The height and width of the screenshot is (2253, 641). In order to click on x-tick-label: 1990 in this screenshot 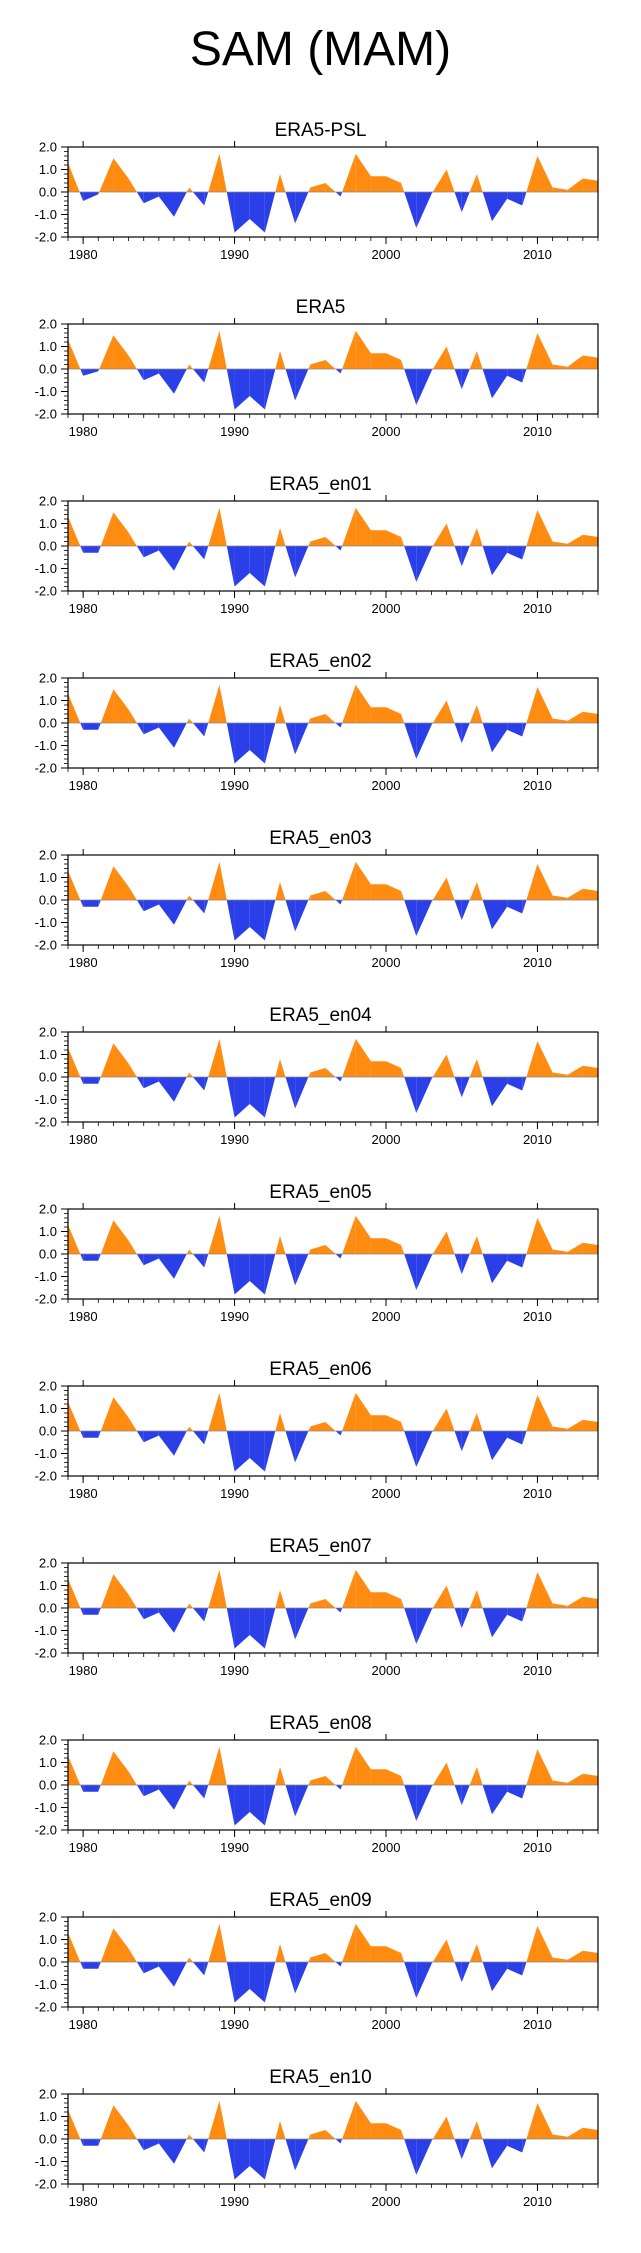, I will do `click(234, 962)`.